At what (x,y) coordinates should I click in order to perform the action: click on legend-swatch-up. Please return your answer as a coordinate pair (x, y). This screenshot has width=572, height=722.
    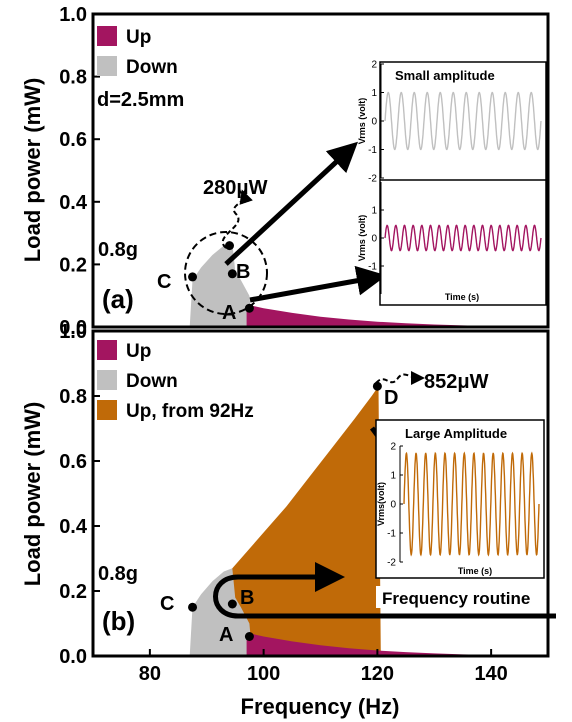
    Looking at the image, I should click on (107, 36).